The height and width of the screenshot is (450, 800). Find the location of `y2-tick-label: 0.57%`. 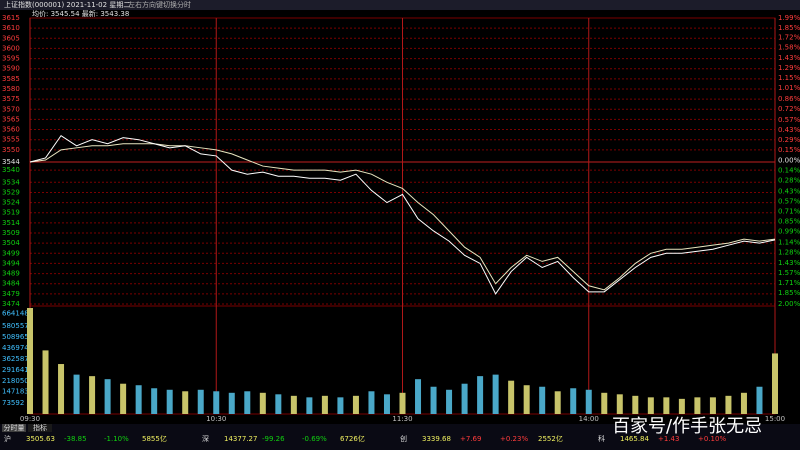

y2-tick-label: 0.57% is located at coordinates (789, 201).